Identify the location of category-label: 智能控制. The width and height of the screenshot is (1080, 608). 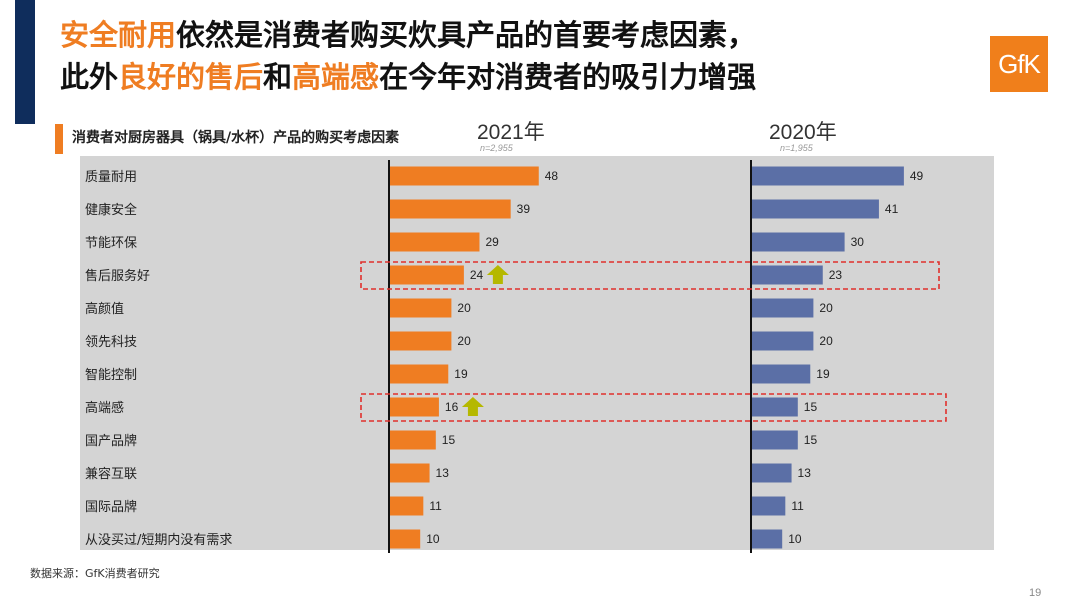
(111, 375).